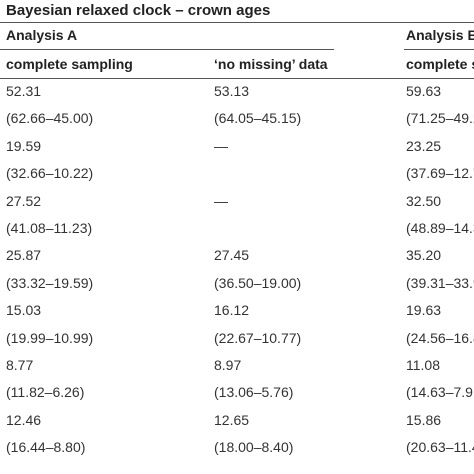 Image resolution: width=474 pixels, height=474 pixels. I want to click on table-cell: (39.31–33.9, so click(440, 283).